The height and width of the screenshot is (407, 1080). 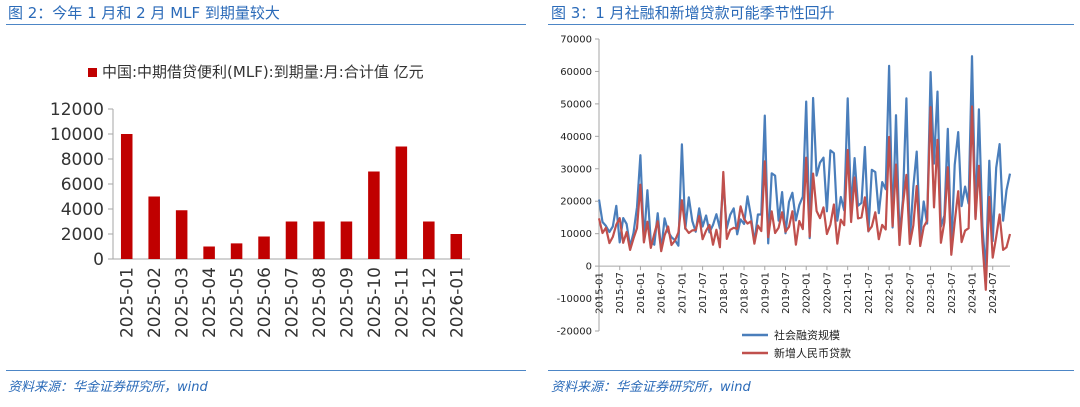 I want to click on left-x-tick-label: 2025-08, so click(x=320, y=302).